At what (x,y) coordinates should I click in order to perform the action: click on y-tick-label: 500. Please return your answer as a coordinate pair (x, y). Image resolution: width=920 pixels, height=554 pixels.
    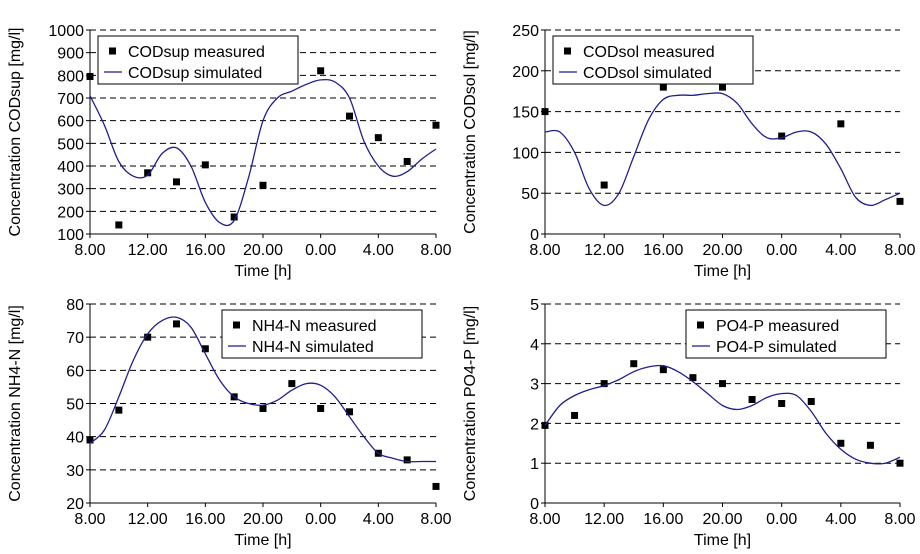
    Looking at the image, I should click on (70, 144).